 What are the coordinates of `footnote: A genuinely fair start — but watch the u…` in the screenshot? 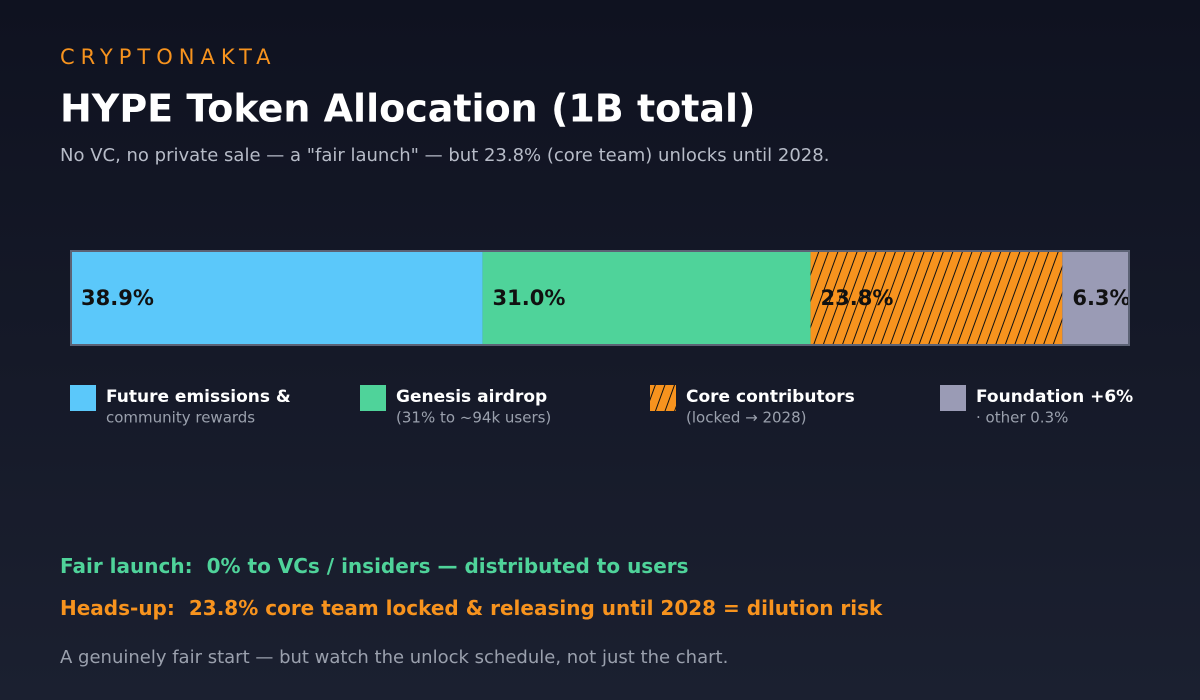 It's located at (394, 657).